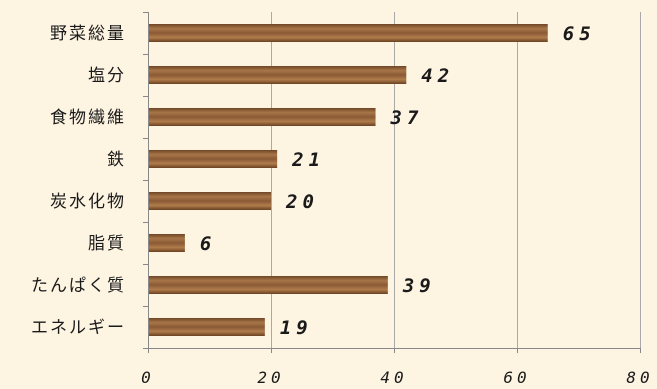 The width and height of the screenshot is (657, 389). Describe the element at coordinates (107, 76) in the screenshot. I see `category-label: 塩分` at that location.